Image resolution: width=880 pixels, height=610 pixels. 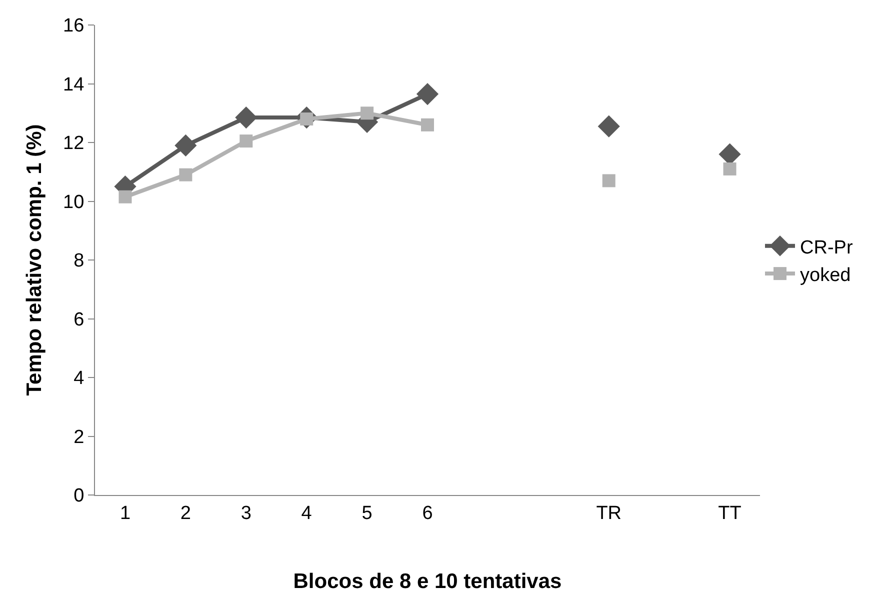 I want to click on legend-label: yoked, so click(x=825, y=275).